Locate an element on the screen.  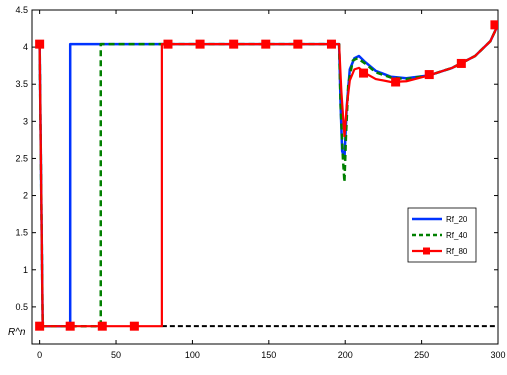
x-tick-label: 100 is located at coordinates (192, 355).